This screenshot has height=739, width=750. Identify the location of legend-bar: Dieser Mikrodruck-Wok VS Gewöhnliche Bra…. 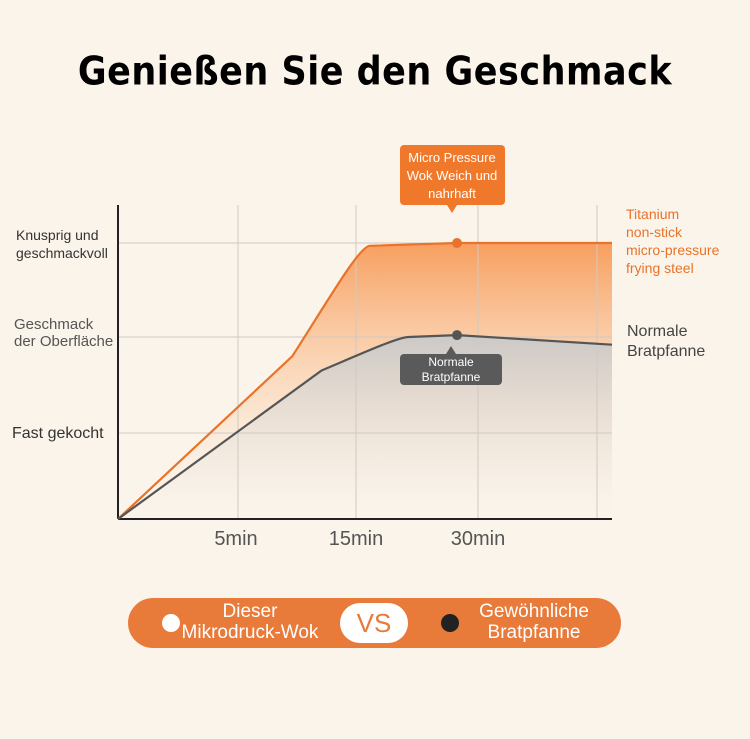
(374, 623).